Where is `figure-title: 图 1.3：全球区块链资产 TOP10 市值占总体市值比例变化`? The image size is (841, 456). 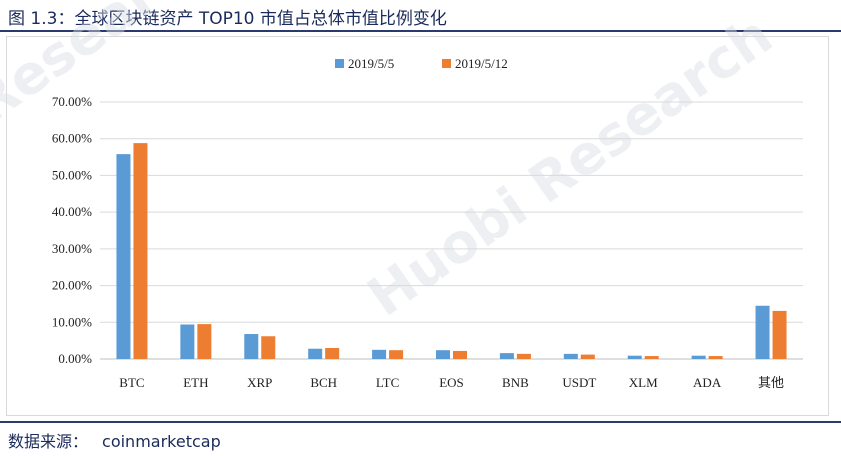 figure-title: 图 1.3：全球区块链资产 TOP10 市值占总体市值比例变化 is located at coordinates (227, 19).